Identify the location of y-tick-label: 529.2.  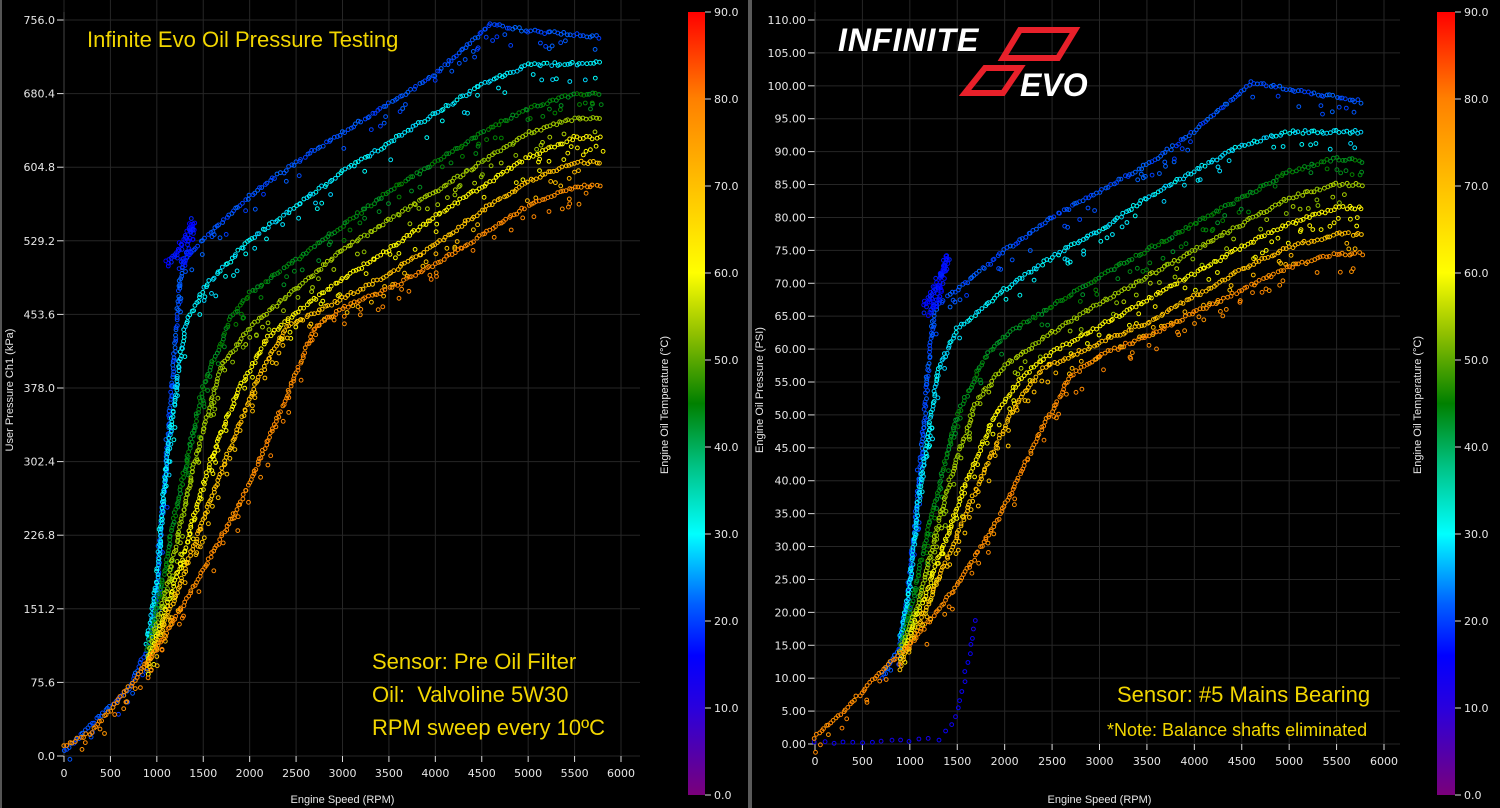
(40, 241).